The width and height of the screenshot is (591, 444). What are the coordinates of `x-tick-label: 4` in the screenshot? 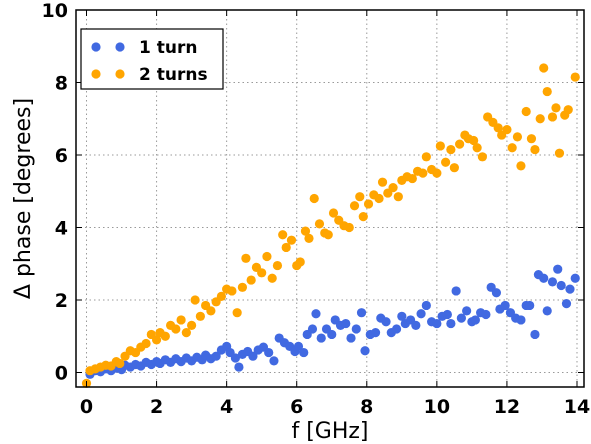 It's located at (226, 407).